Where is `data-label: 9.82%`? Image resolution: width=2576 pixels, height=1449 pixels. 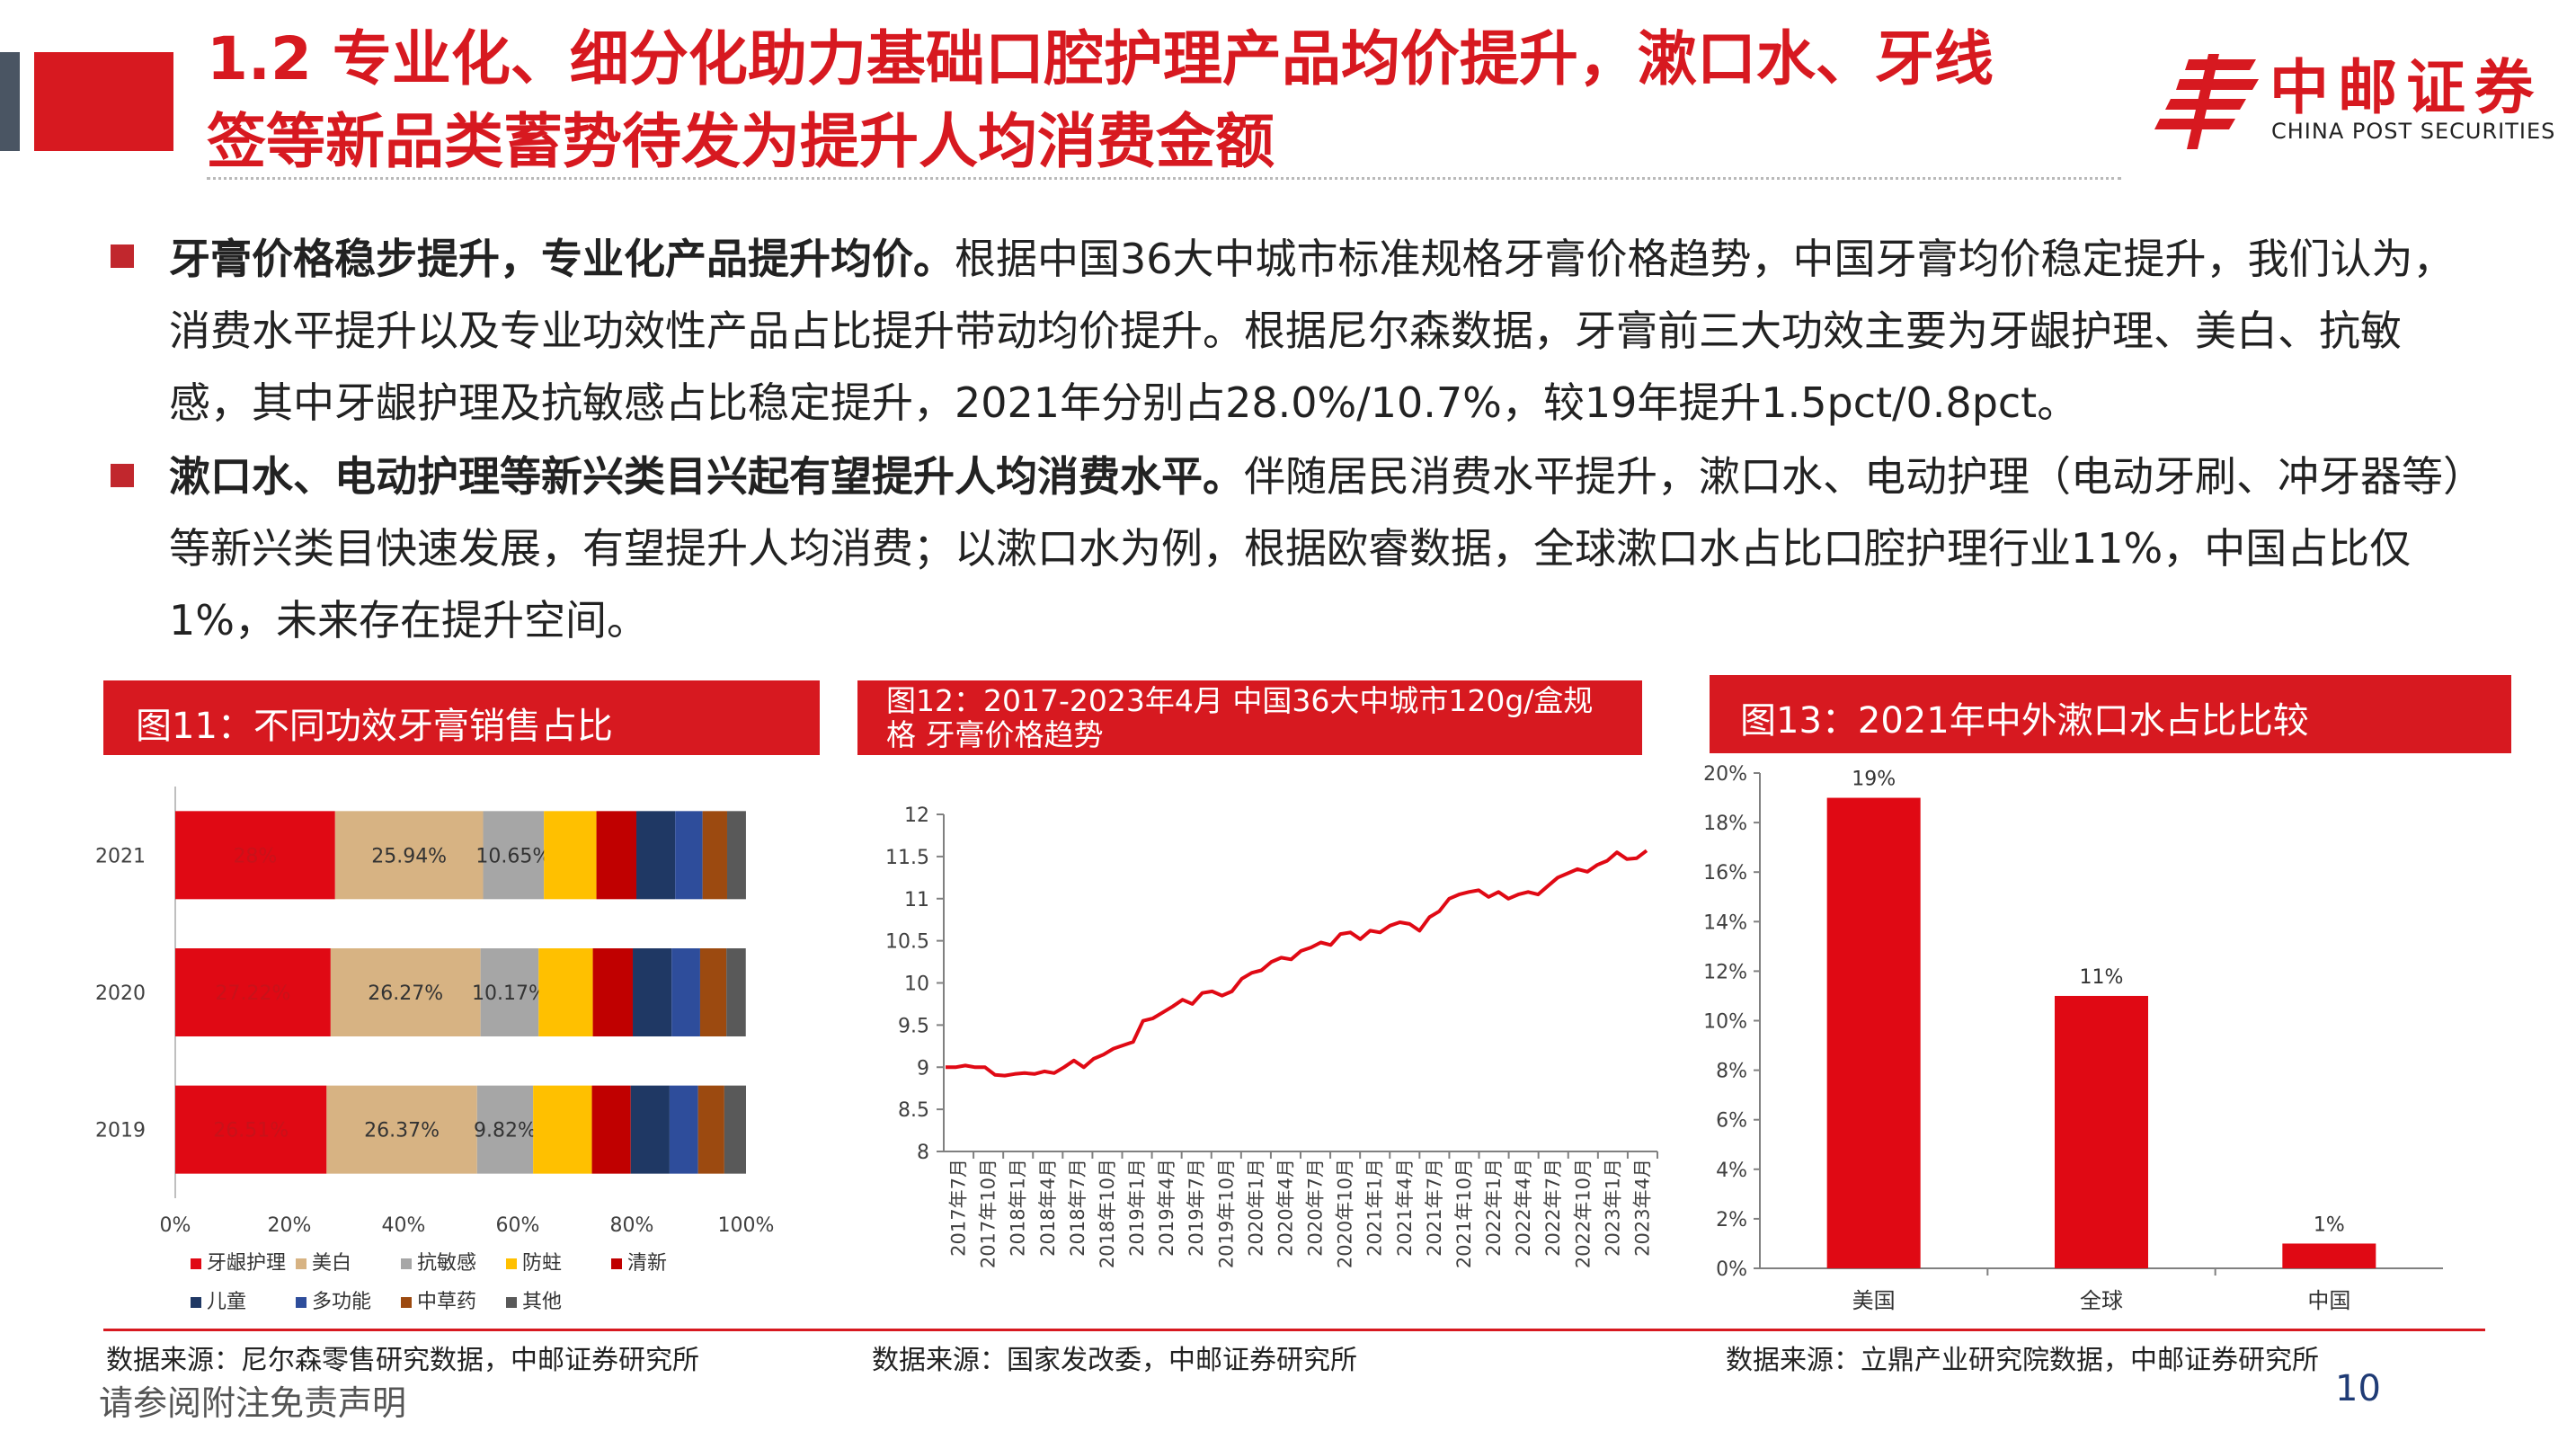 data-label: 9.82% is located at coordinates (506, 1131).